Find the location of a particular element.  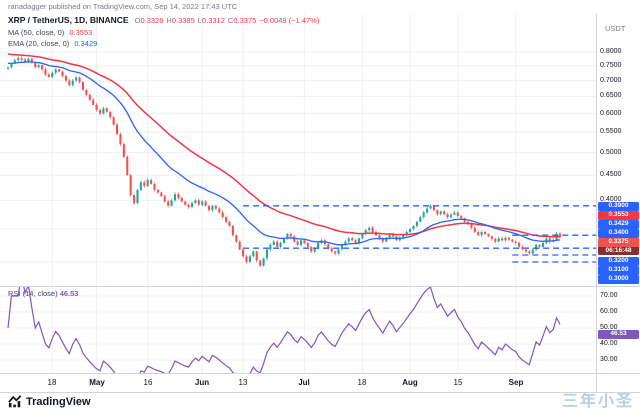

price-axis-tick: 0.7500 is located at coordinates (611, 65).